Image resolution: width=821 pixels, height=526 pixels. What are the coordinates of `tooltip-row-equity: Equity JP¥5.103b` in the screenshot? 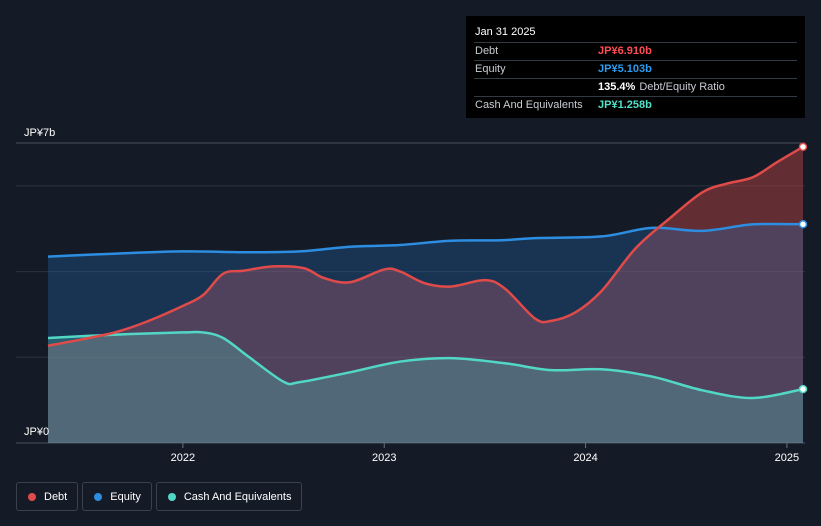 It's located at (635, 69).